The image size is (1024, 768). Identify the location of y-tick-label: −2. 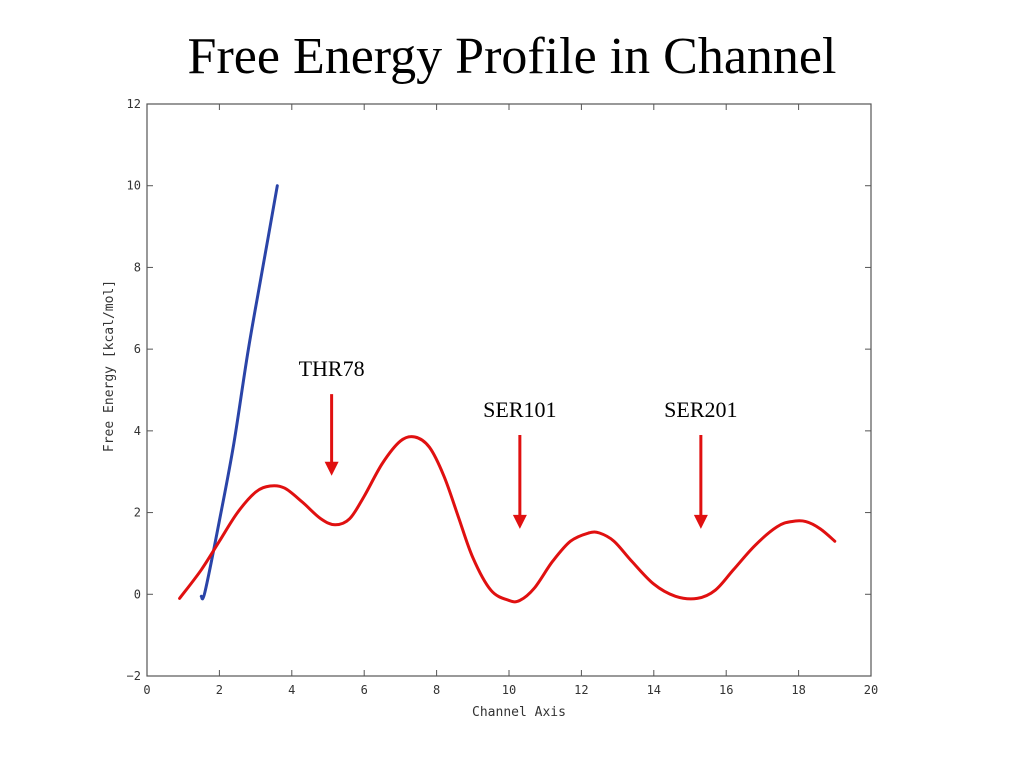
(134, 676).